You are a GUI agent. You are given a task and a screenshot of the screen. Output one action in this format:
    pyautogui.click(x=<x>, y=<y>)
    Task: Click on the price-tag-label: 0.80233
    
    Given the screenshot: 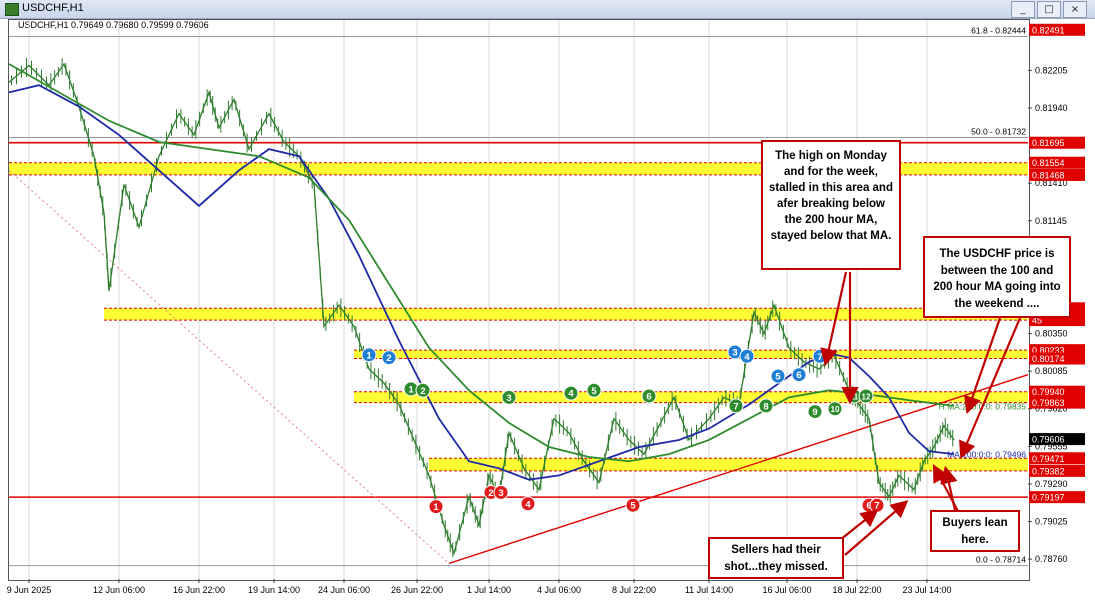 What is the action you would take?
    pyautogui.click(x=1048, y=351)
    